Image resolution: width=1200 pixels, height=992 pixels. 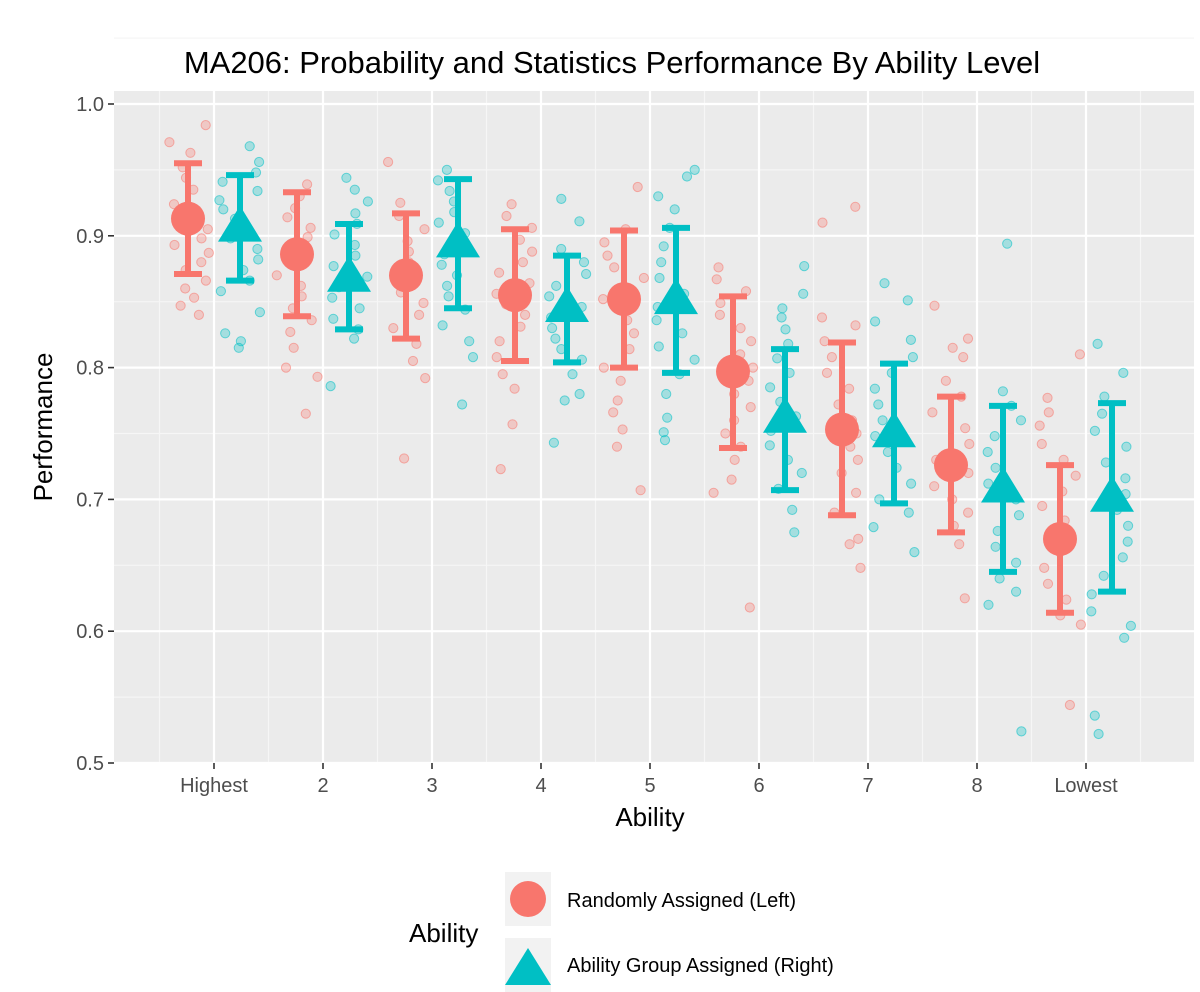 What do you see at coordinates (90, 632) in the screenshot?
I see `y-tick-label: 0.6` at bounding box center [90, 632].